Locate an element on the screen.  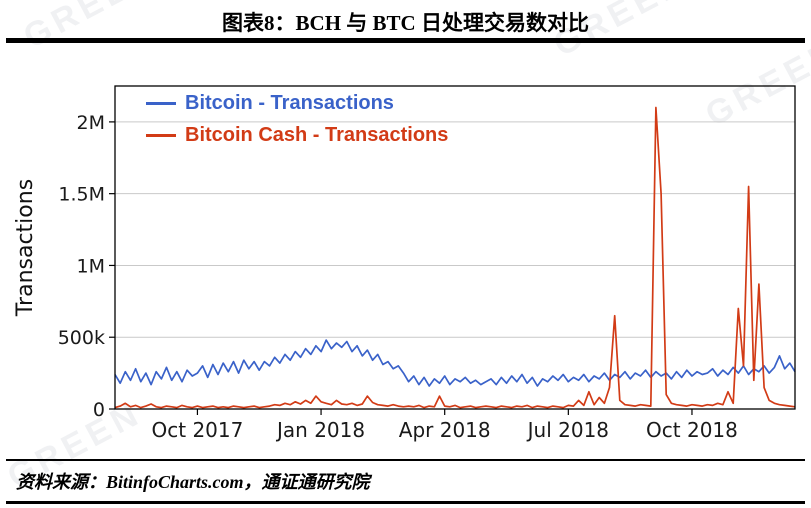
legend-line-bitcoin-cash is located at coordinates (161, 135).